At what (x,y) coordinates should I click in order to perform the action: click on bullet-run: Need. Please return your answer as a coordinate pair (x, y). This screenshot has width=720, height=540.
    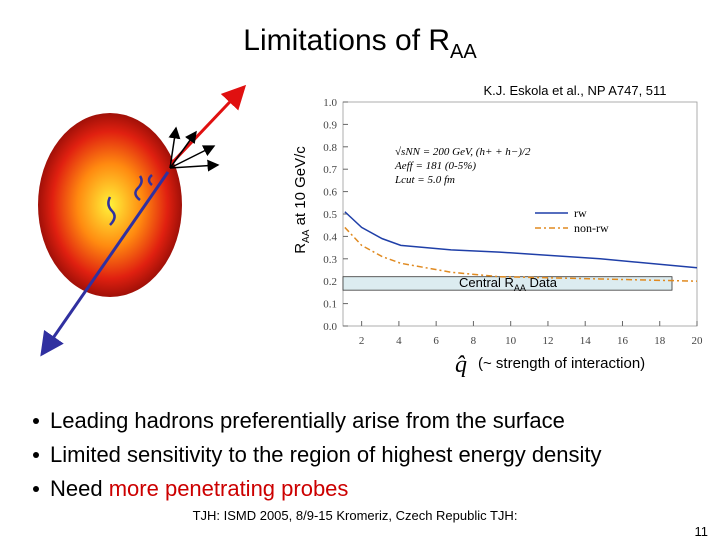
    Looking at the image, I should click on (79, 488).